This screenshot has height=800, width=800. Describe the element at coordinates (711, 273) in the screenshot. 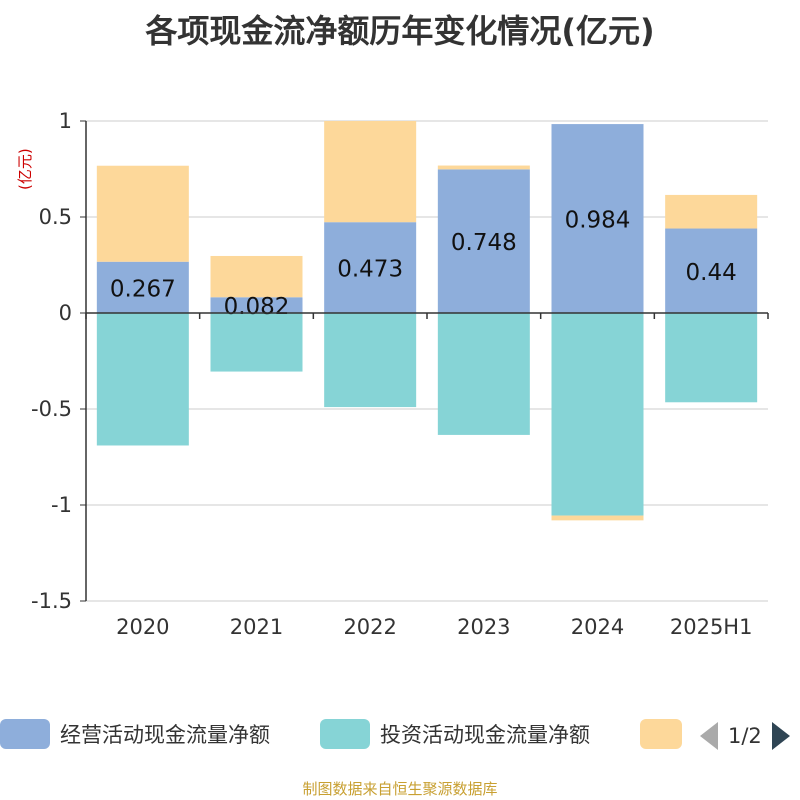

I see `data-label: 0.44` at that location.